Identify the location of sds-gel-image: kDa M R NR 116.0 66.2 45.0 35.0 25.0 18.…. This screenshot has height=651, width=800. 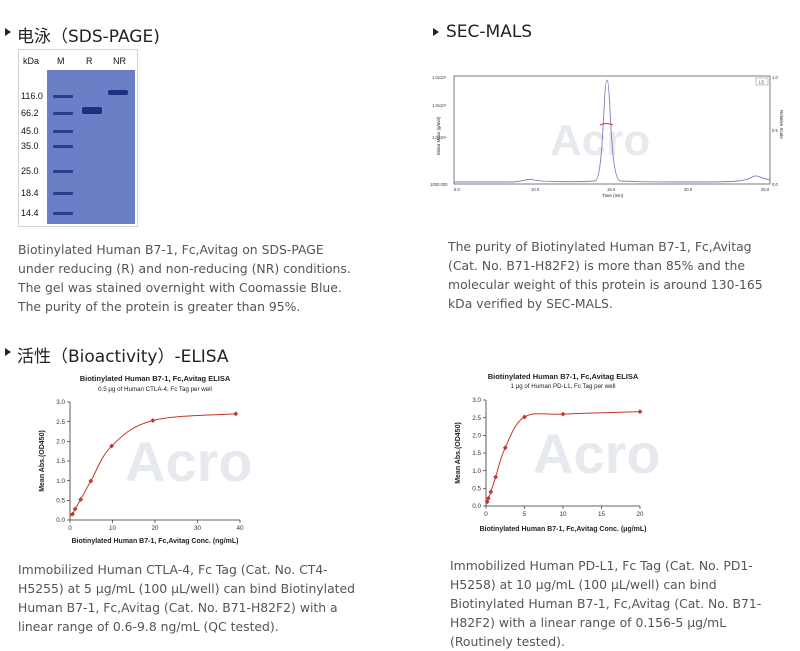
(78, 138).